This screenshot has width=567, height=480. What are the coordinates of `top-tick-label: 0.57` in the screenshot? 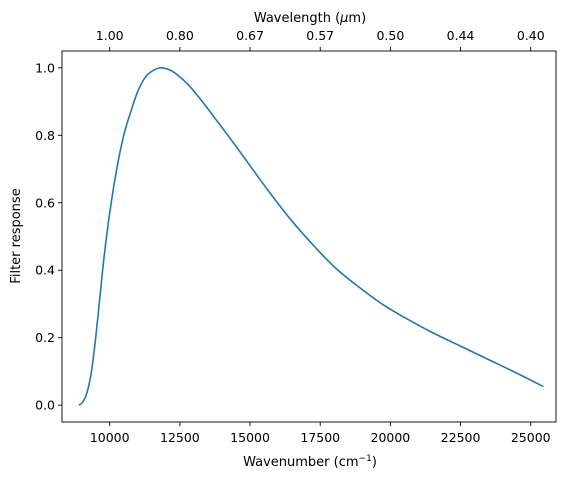 It's located at (320, 35).